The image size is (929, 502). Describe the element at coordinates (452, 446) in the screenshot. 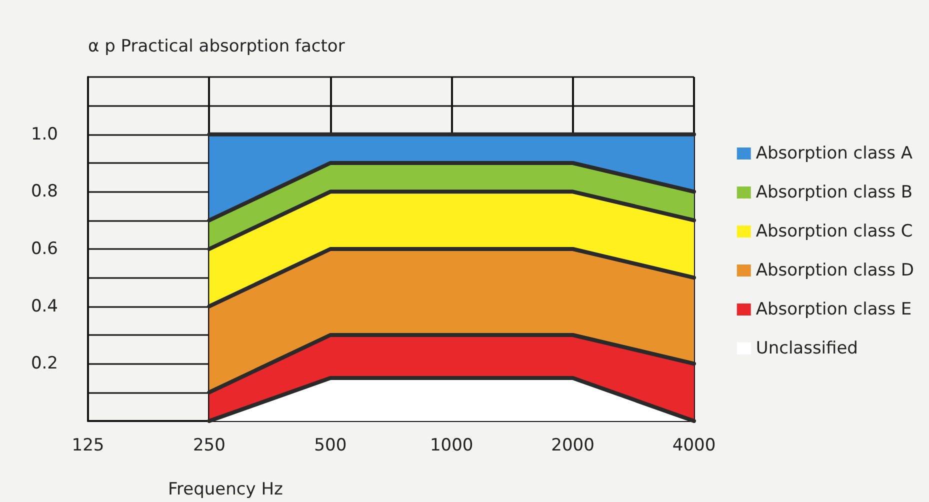

I see `x-tick-label: 1000` at that location.